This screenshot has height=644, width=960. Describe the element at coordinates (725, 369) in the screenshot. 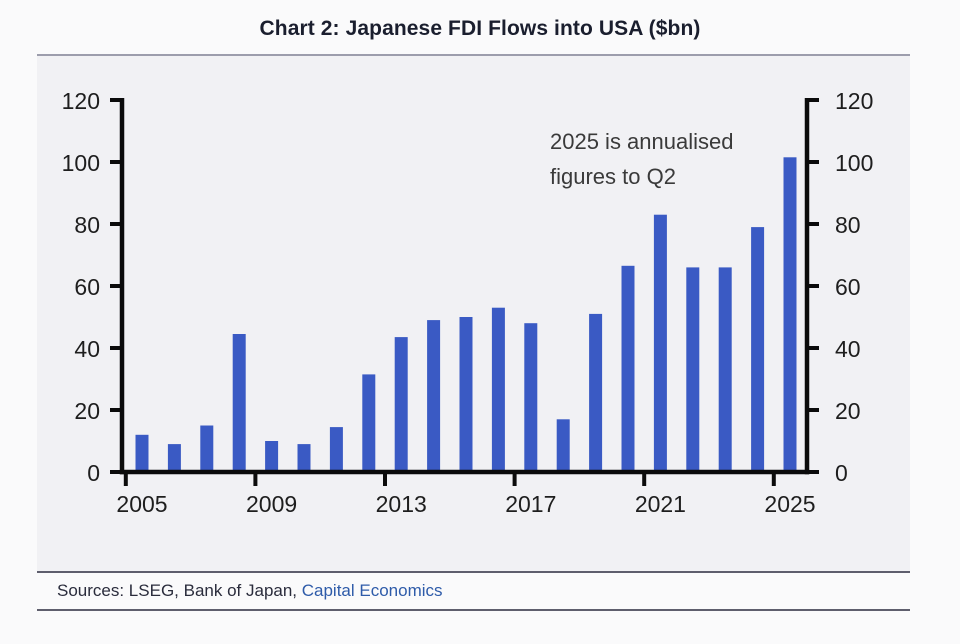

I see `bar-2023` at that location.